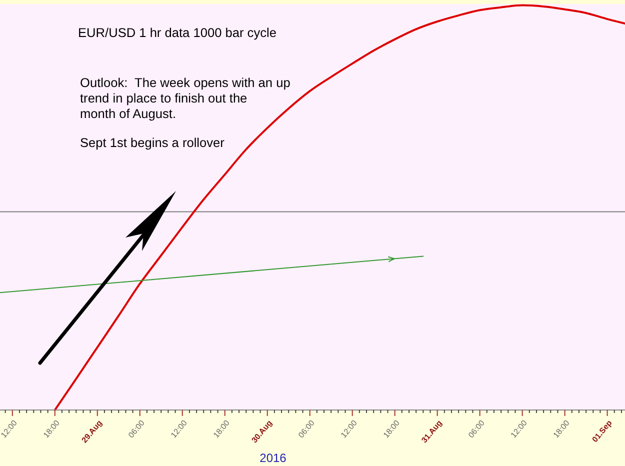  What do you see at coordinates (153, 142) in the screenshot?
I see `annotation: Sept 1st begins a rollover` at bounding box center [153, 142].